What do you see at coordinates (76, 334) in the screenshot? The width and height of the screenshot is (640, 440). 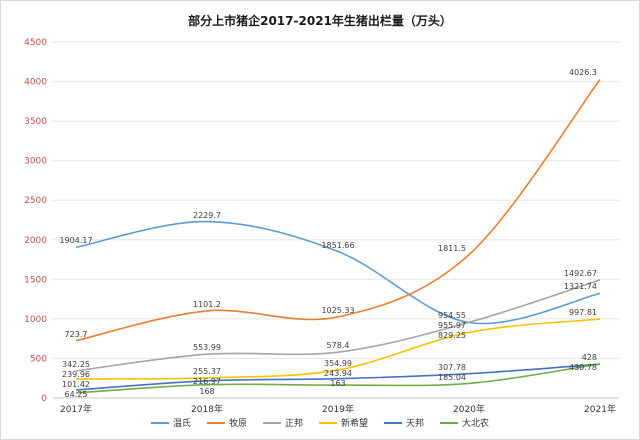 I see `data-label: 723.7` at bounding box center [76, 334].